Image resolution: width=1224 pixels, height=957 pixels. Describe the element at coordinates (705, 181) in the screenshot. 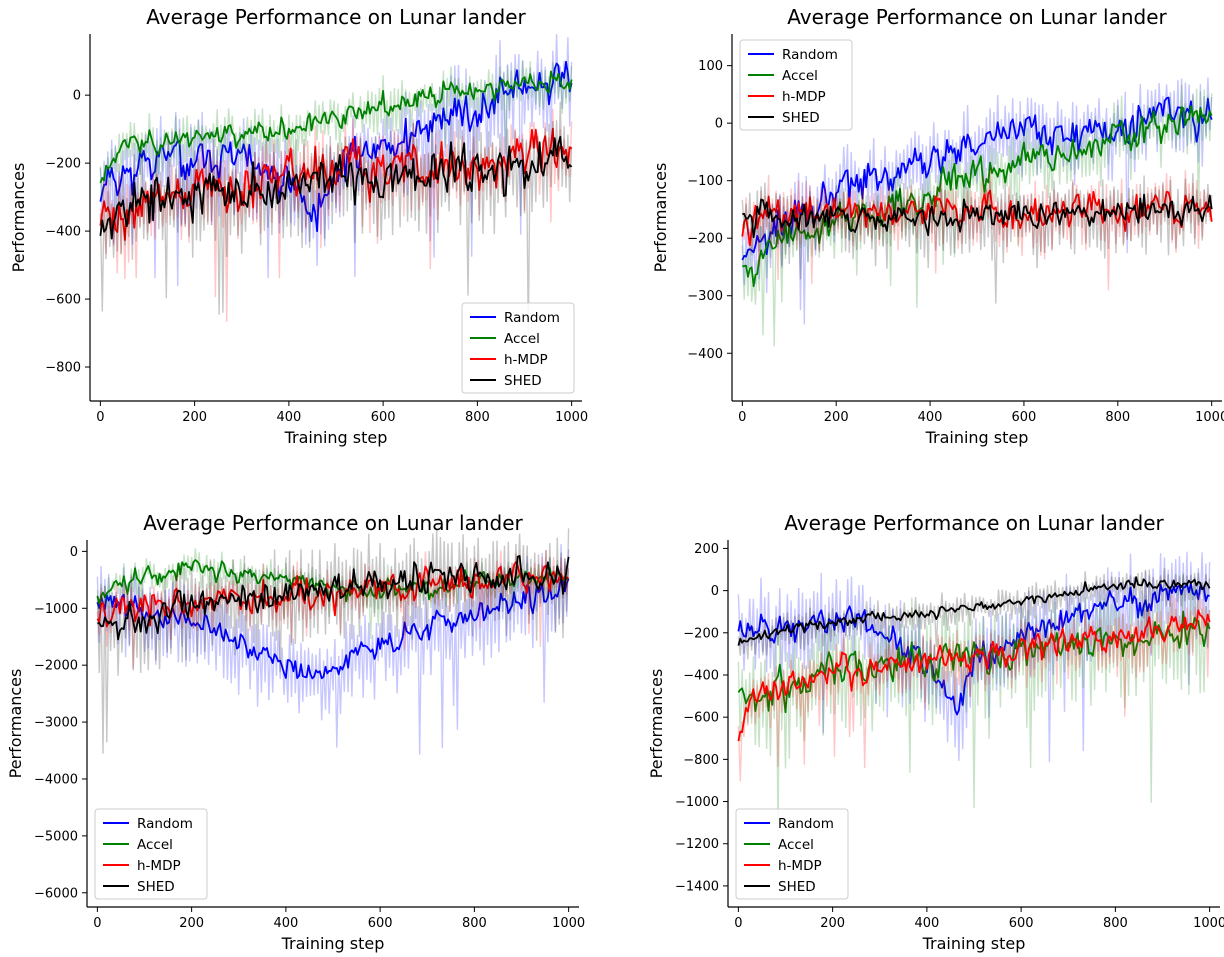

I see `y-tick-label: −100` at that location.